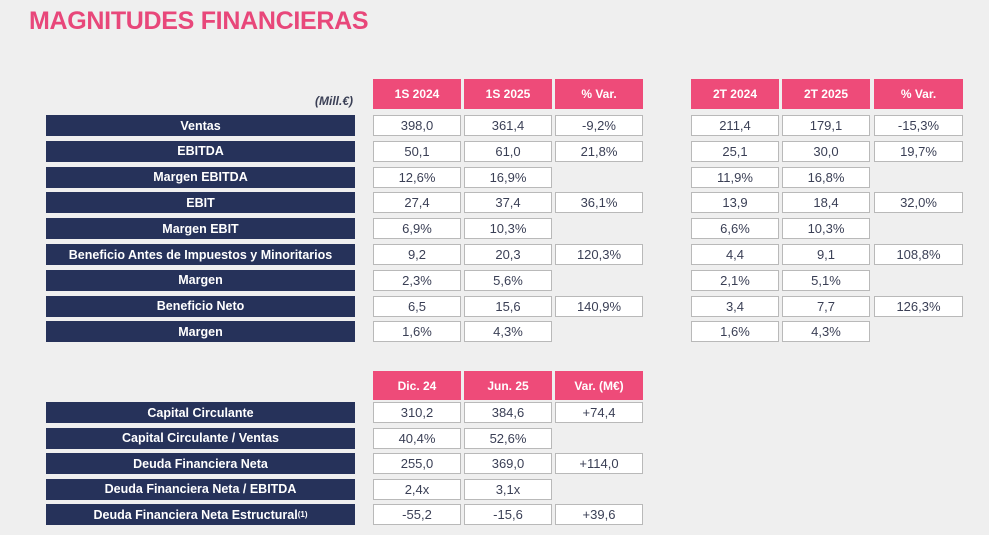  What do you see at coordinates (199, 21) in the screenshot?
I see `page-title: MAGNITUDES FINANCIERAS` at bounding box center [199, 21].